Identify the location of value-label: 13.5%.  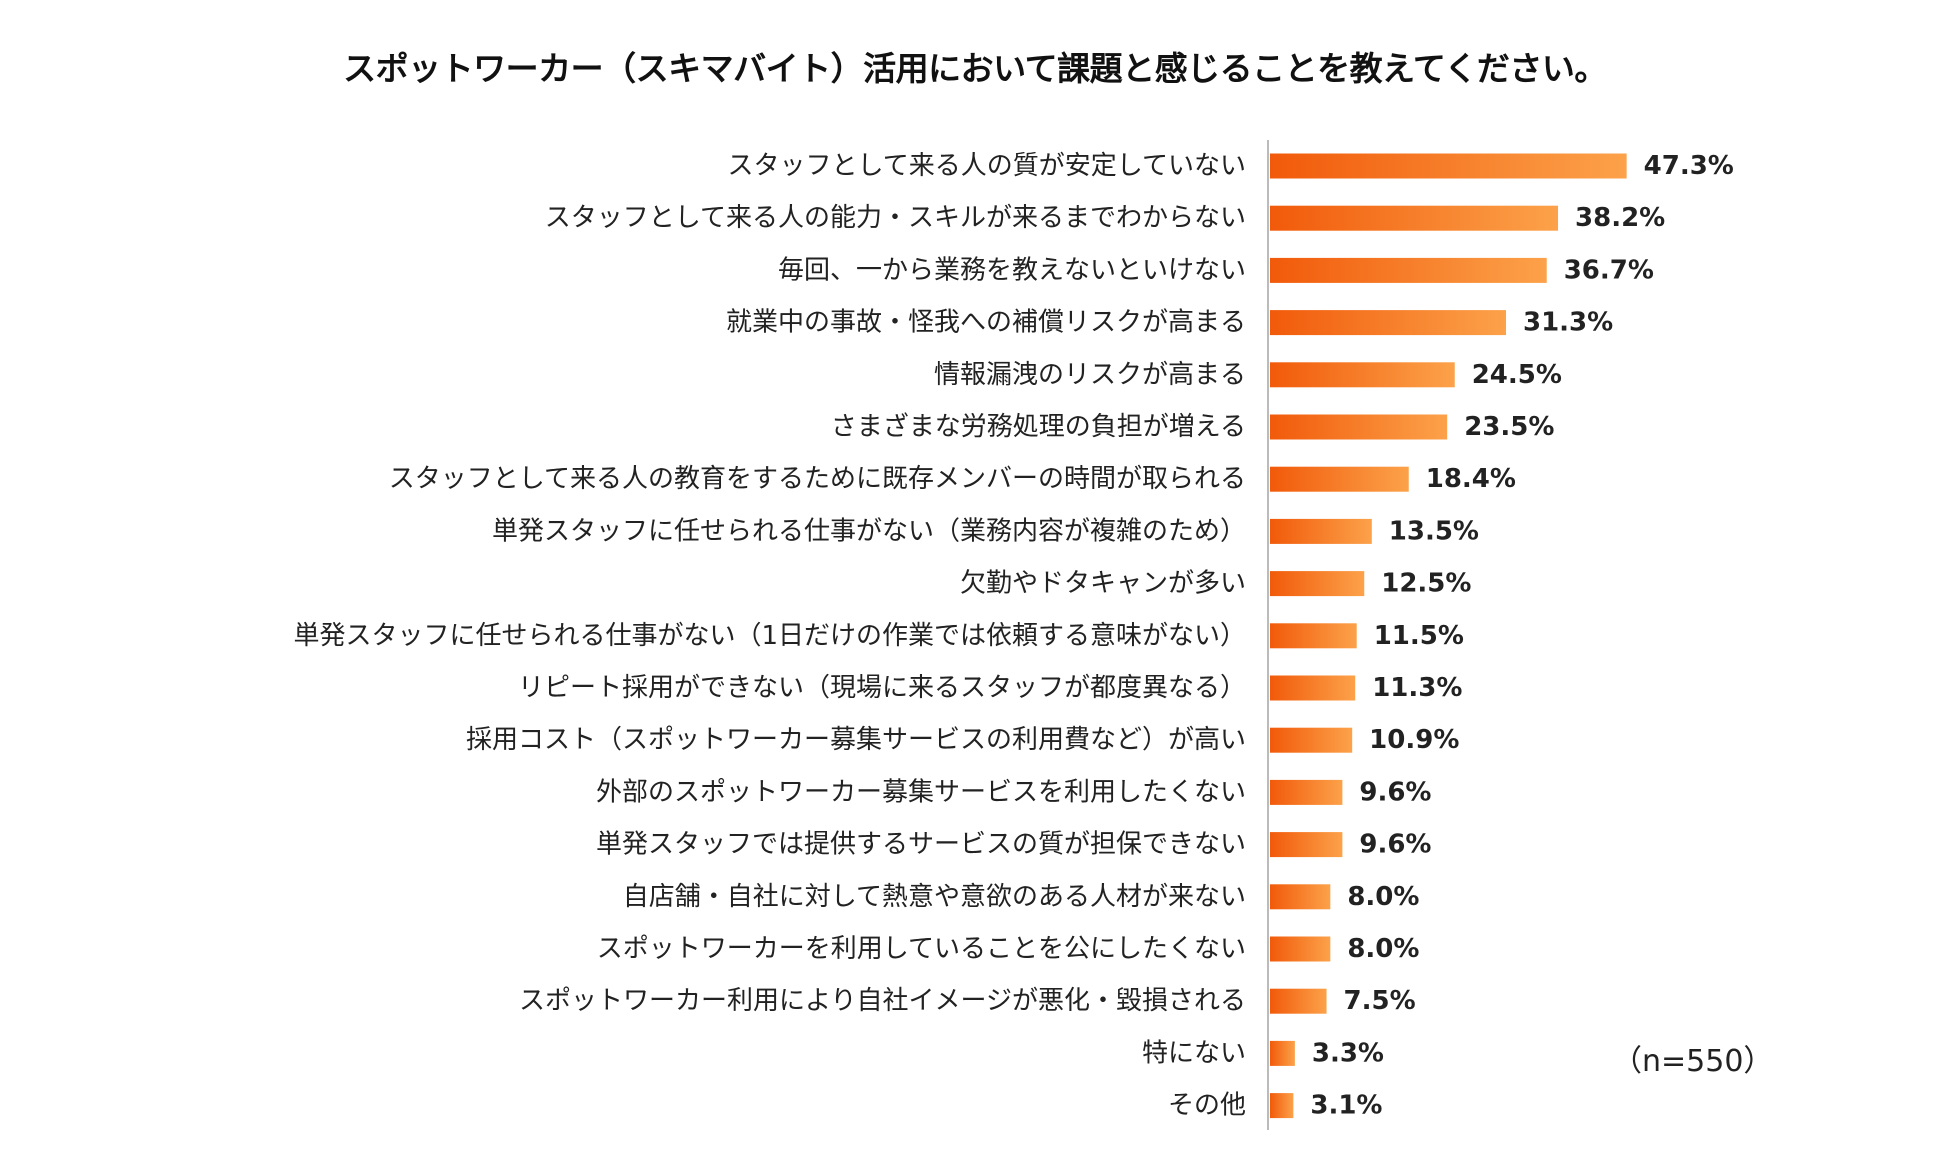
(1434, 531).